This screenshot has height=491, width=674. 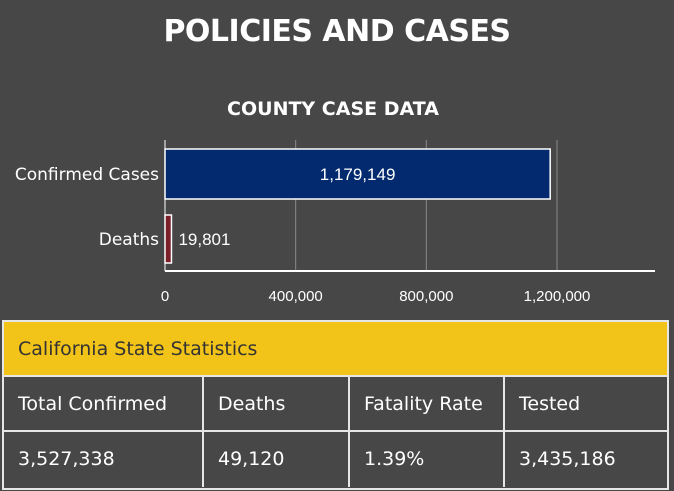 I want to click on chart-title: COUNTY CASE DATA, so click(x=333, y=109).